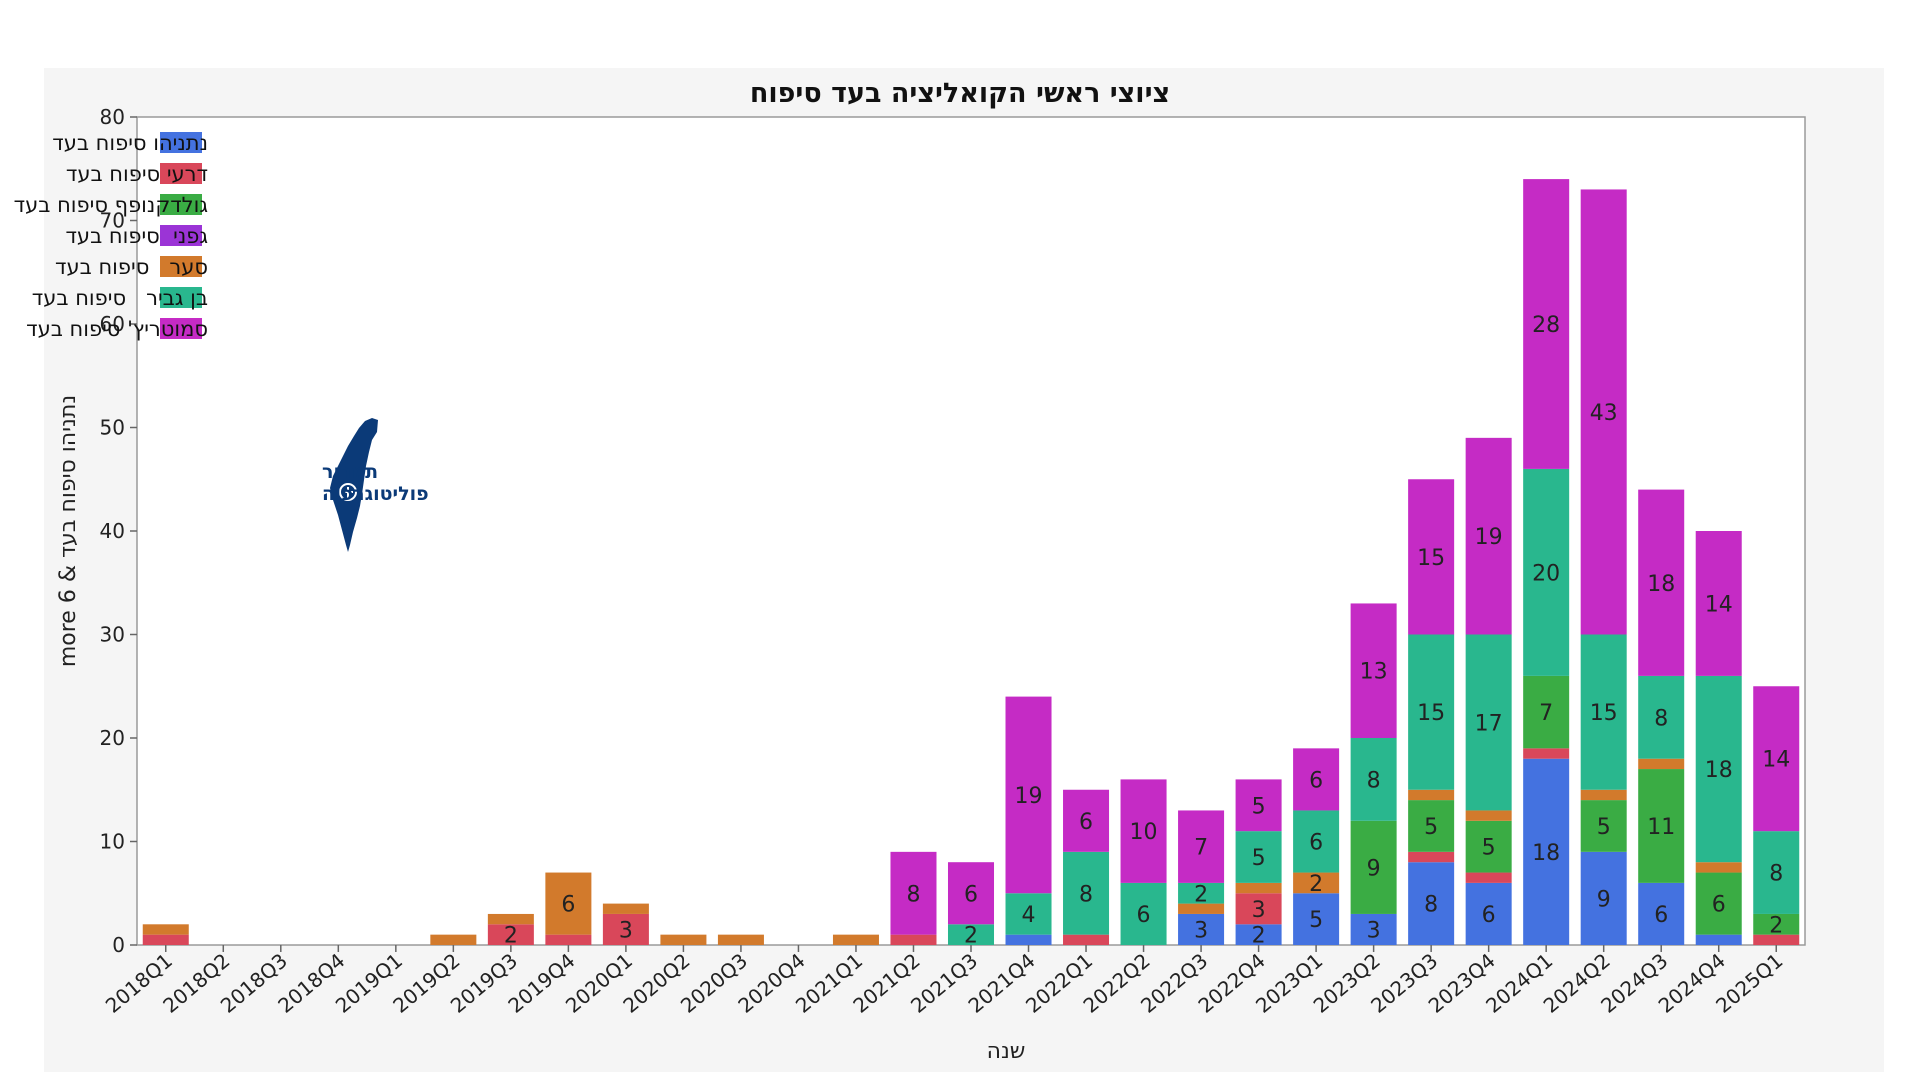 The height and width of the screenshot is (1080, 1920). What do you see at coordinates (111, 205) in the screenshot?
I see `legend-label: גולדקנופף סיפוח בעד` at bounding box center [111, 205].